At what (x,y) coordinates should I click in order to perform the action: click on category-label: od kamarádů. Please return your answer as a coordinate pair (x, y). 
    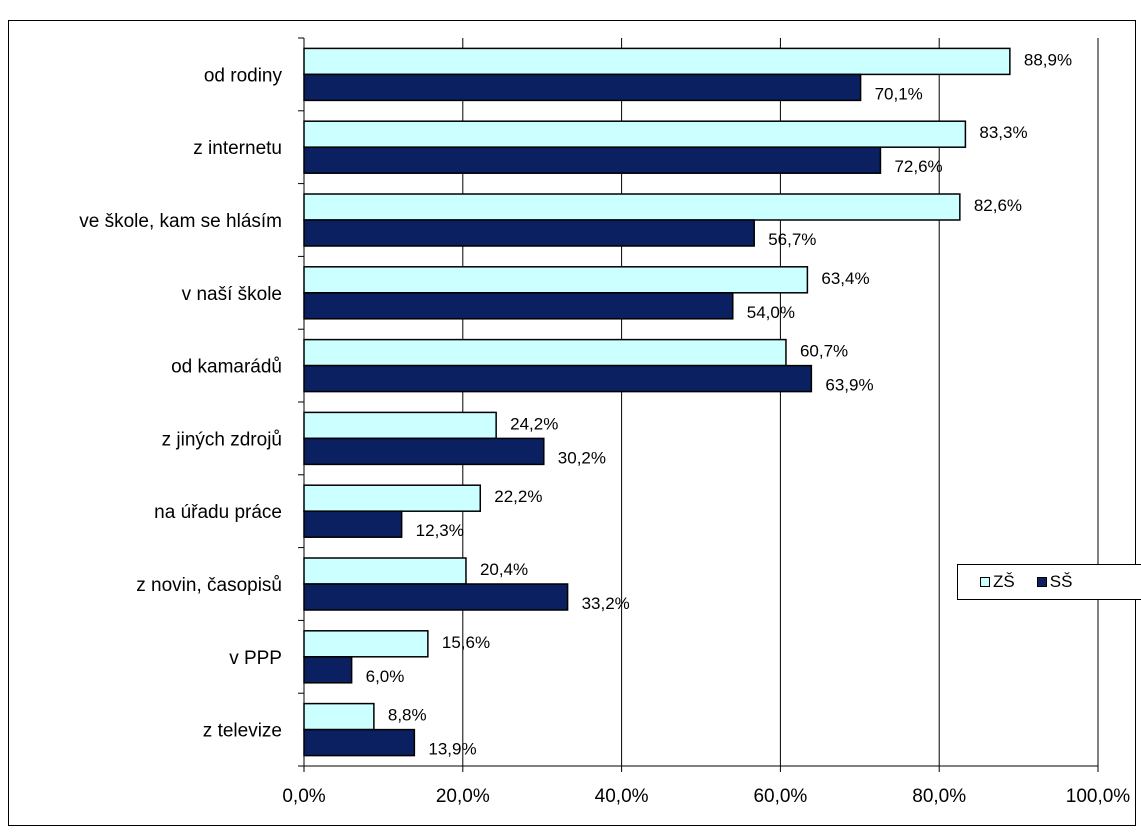
    Looking at the image, I should click on (226, 367).